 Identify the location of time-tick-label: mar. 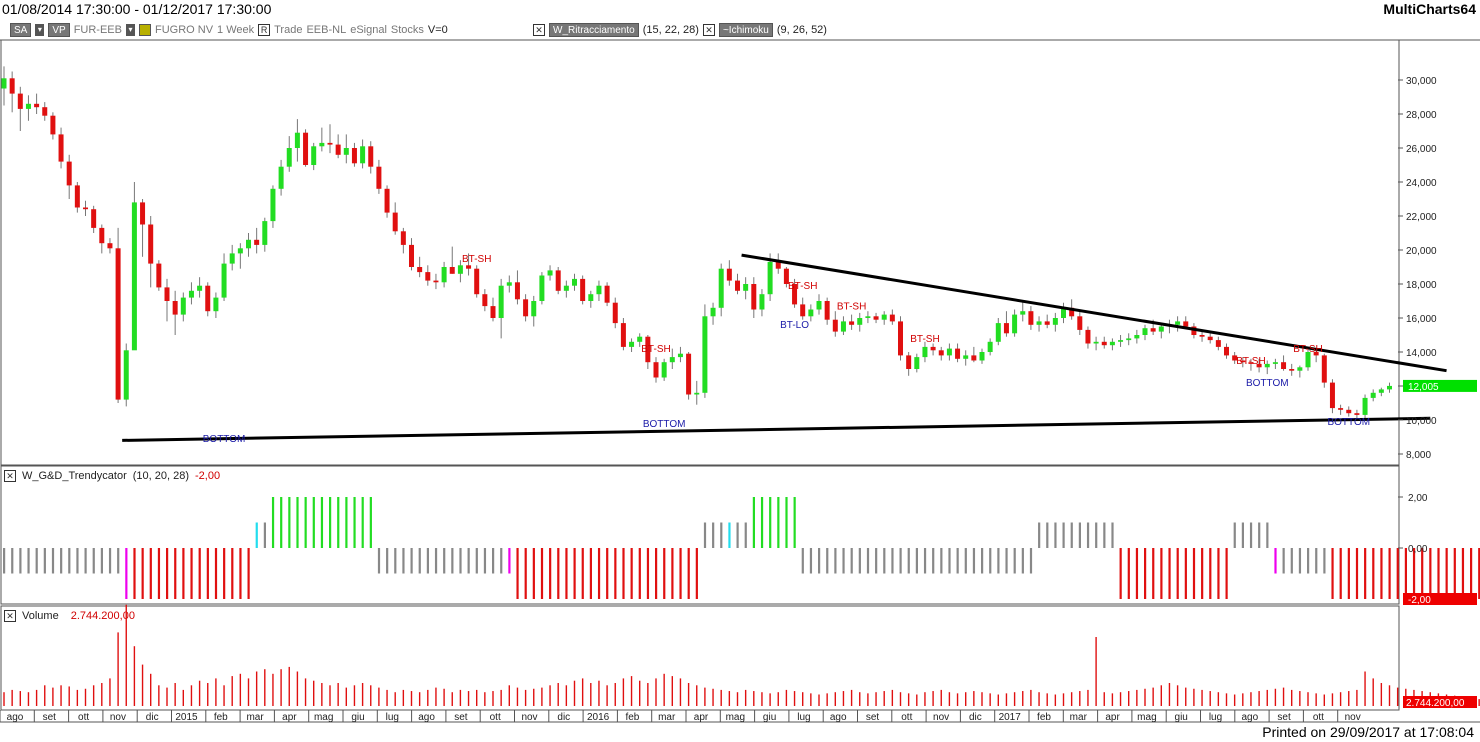
(1079, 717).